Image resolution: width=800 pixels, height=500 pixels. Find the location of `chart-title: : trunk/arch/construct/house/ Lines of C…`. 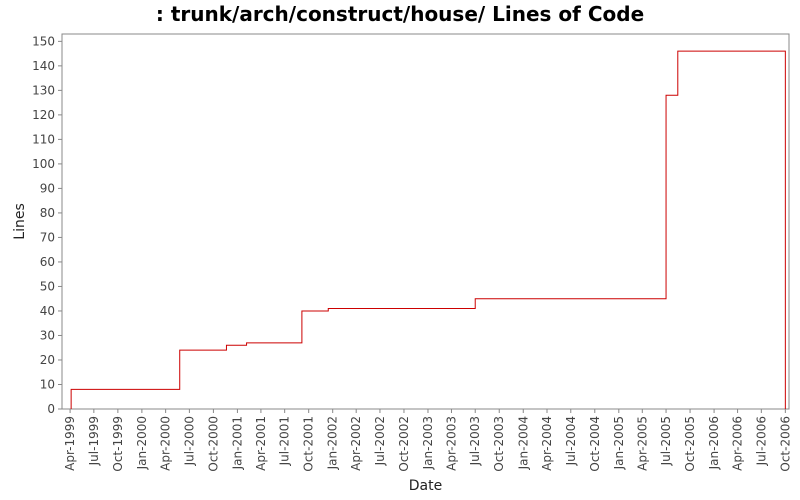

chart-title: : trunk/arch/construct/house/ Lines of C… is located at coordinates (400, 14).